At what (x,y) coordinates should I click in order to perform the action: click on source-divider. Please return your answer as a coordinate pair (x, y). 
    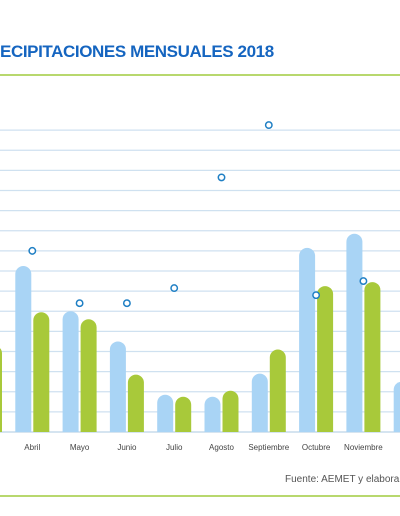
    Looking at the image, I should click on (200, 496).